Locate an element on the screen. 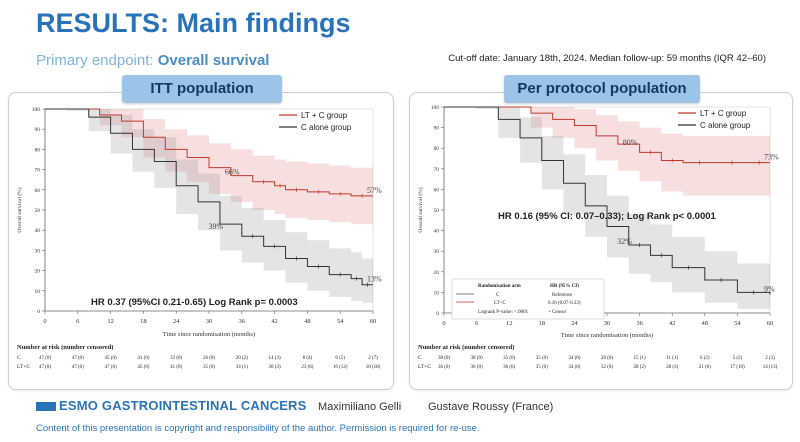  risk-table-cell: 34 (1) is located at coordinates (242, 367).